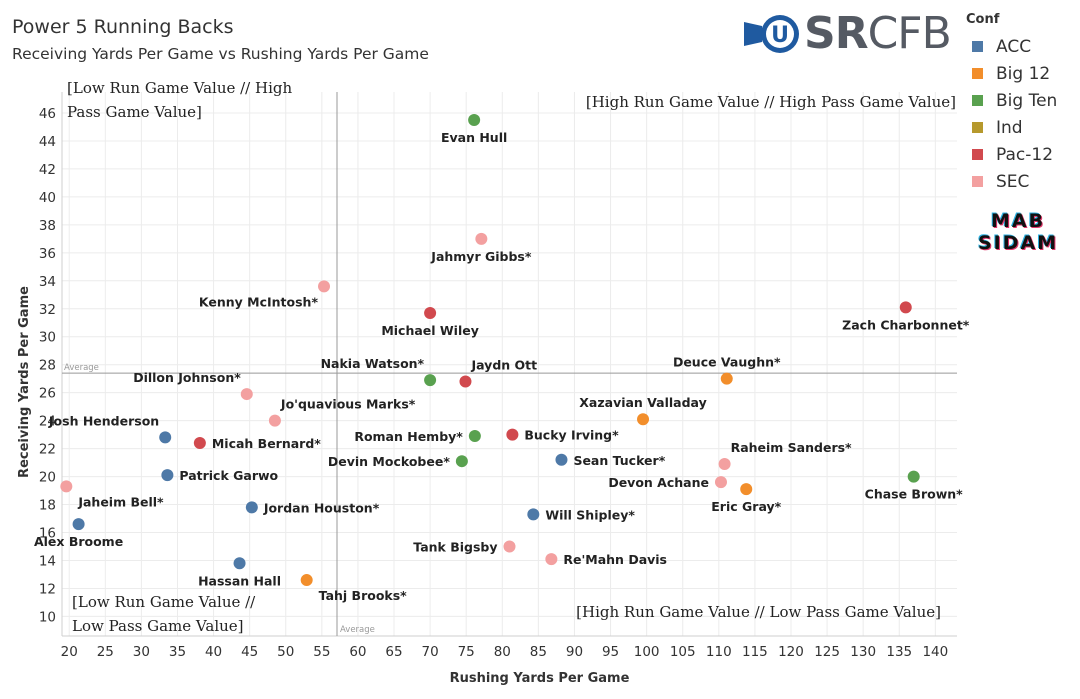 This screenshot has width=1080, height=699. What do you see at coordinates (213, 652) in the screenshot?
I see `x-tick-label: 40` at bounding box center [213, 652].